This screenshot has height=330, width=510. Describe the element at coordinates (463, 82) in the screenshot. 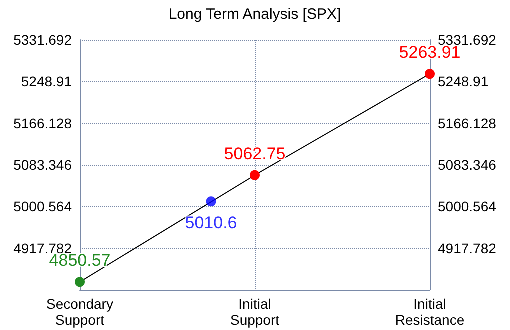

I see `y2-tick-label: 5248.91` at that location.